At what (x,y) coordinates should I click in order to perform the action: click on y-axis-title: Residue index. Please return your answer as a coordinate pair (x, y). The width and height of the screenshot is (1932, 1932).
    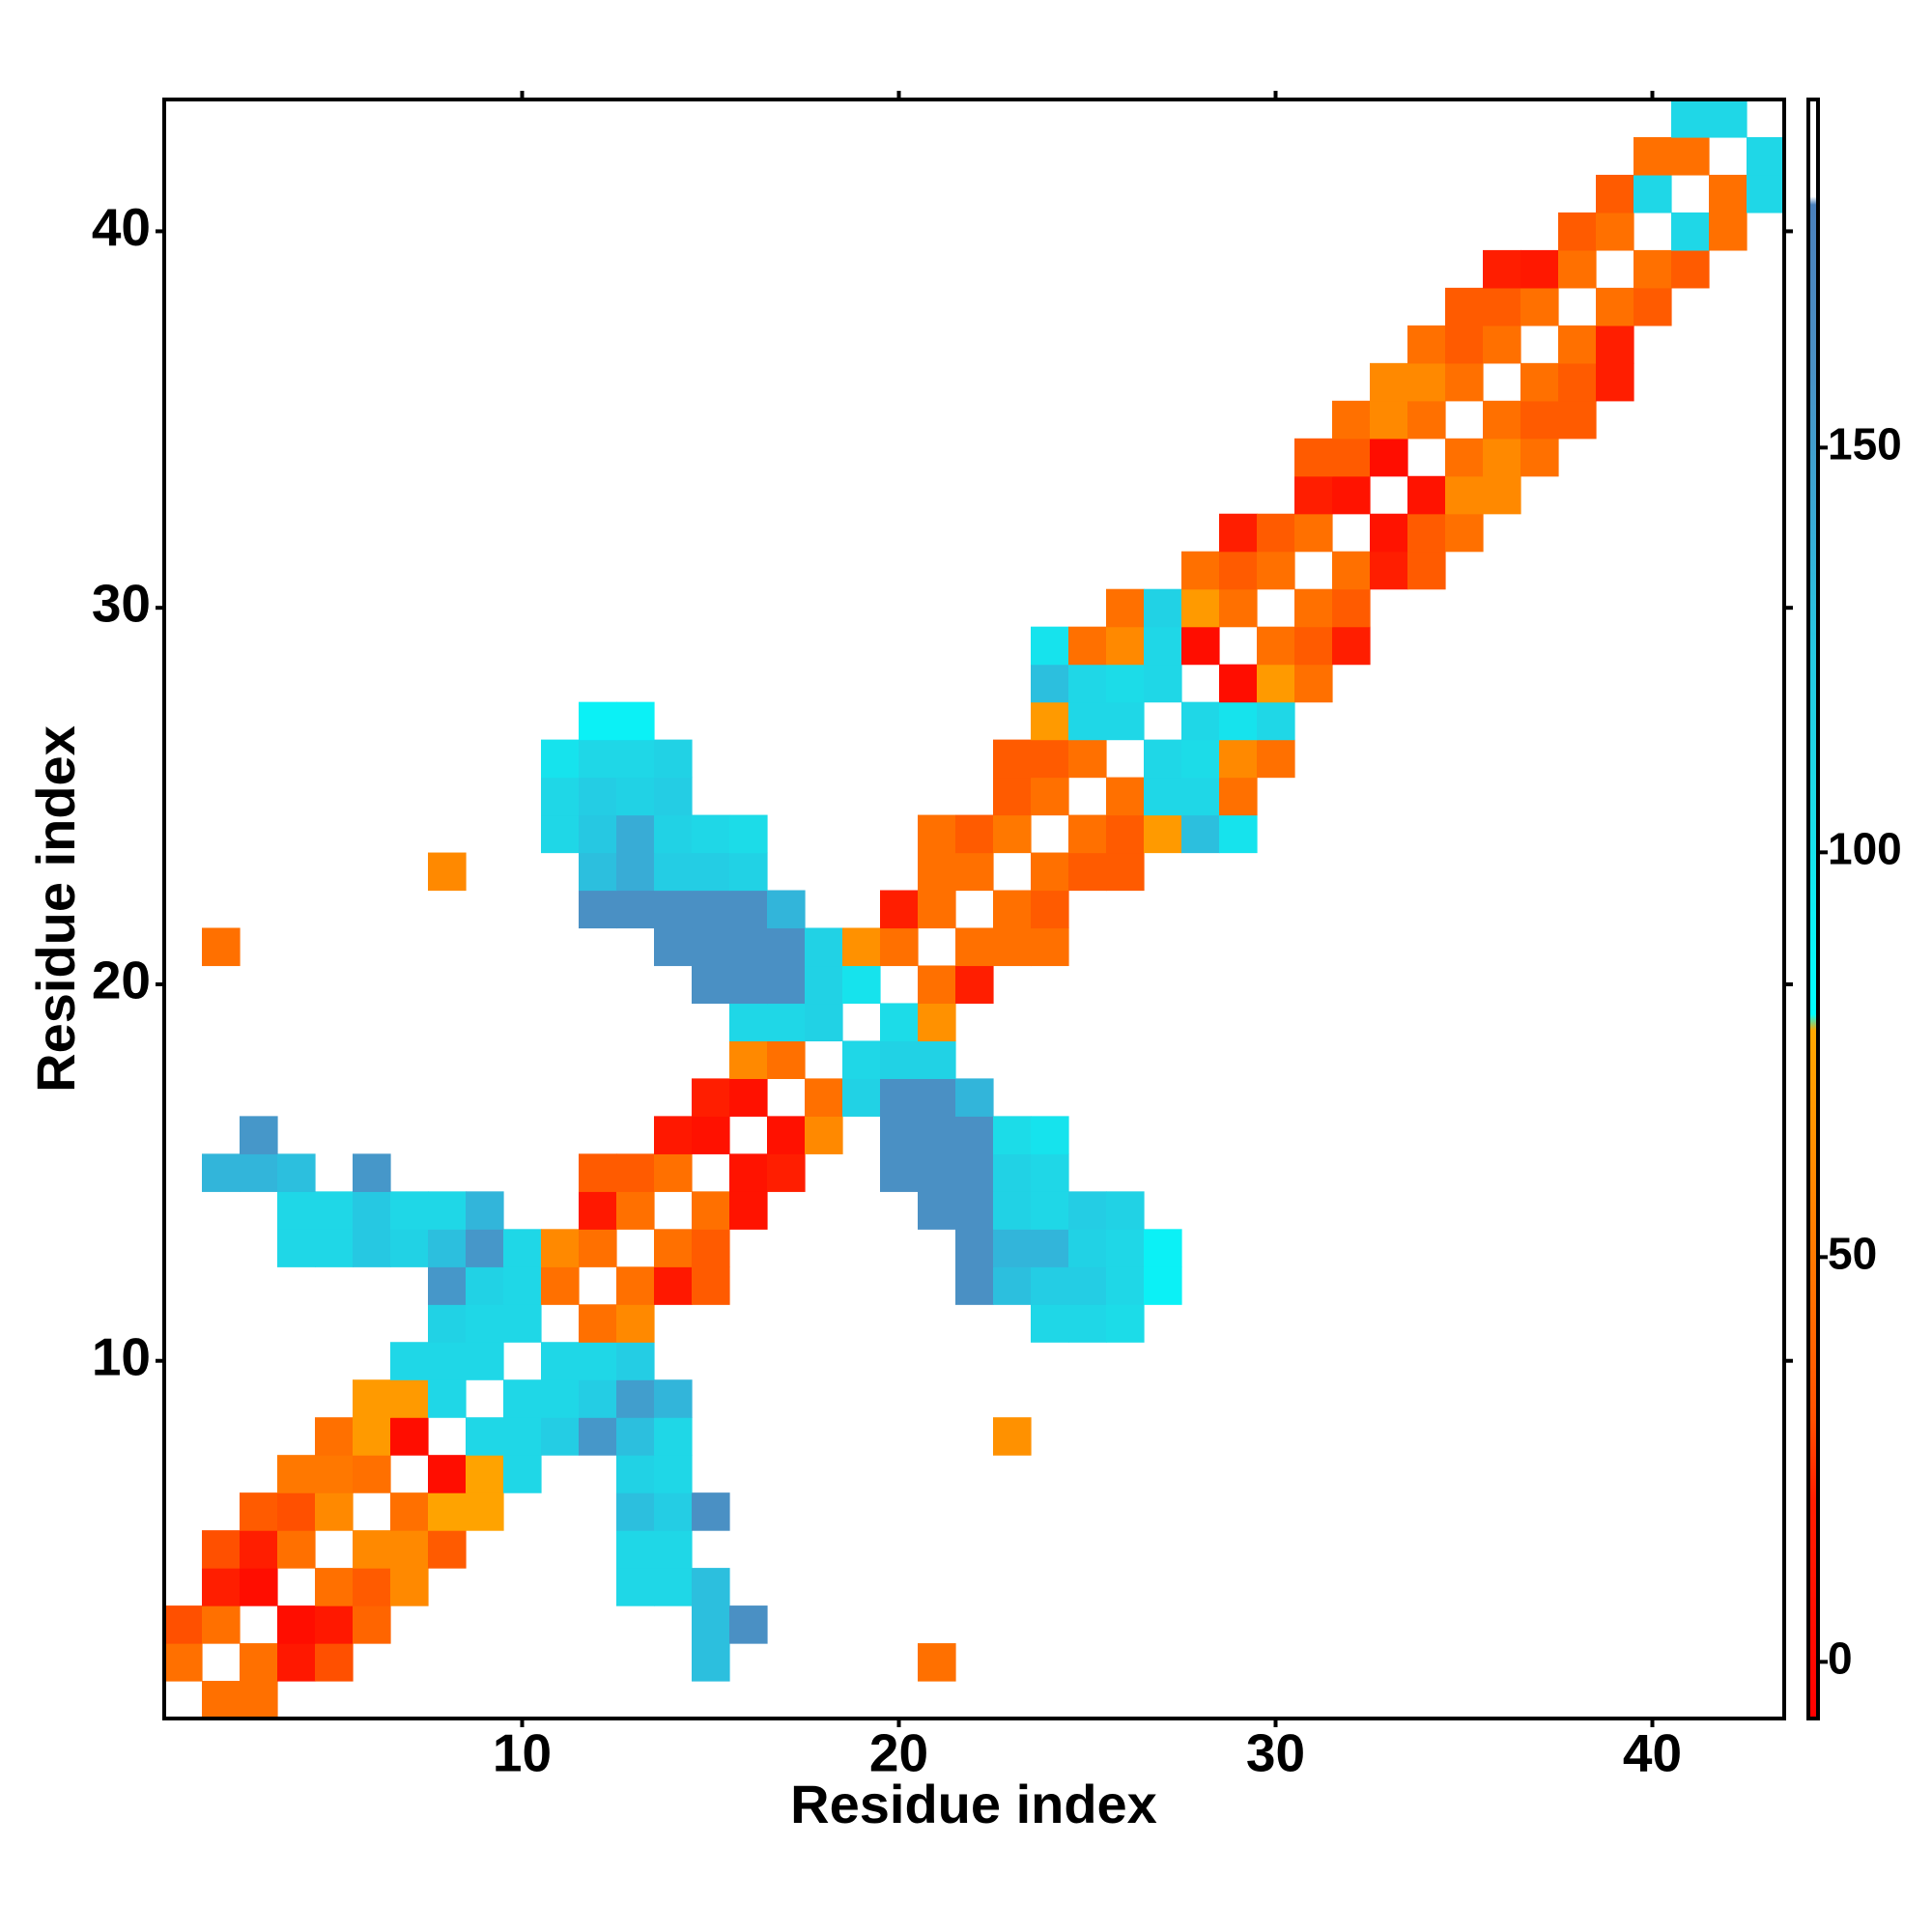
    Looking at the image, I should click on (55, 909).